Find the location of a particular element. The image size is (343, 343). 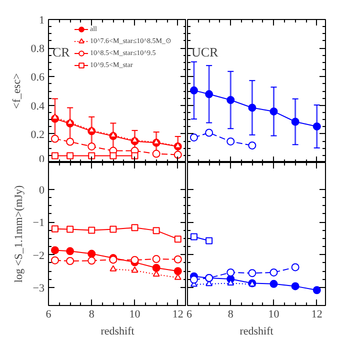

y-tick-label: −1 is located at coordinates (38, 223).